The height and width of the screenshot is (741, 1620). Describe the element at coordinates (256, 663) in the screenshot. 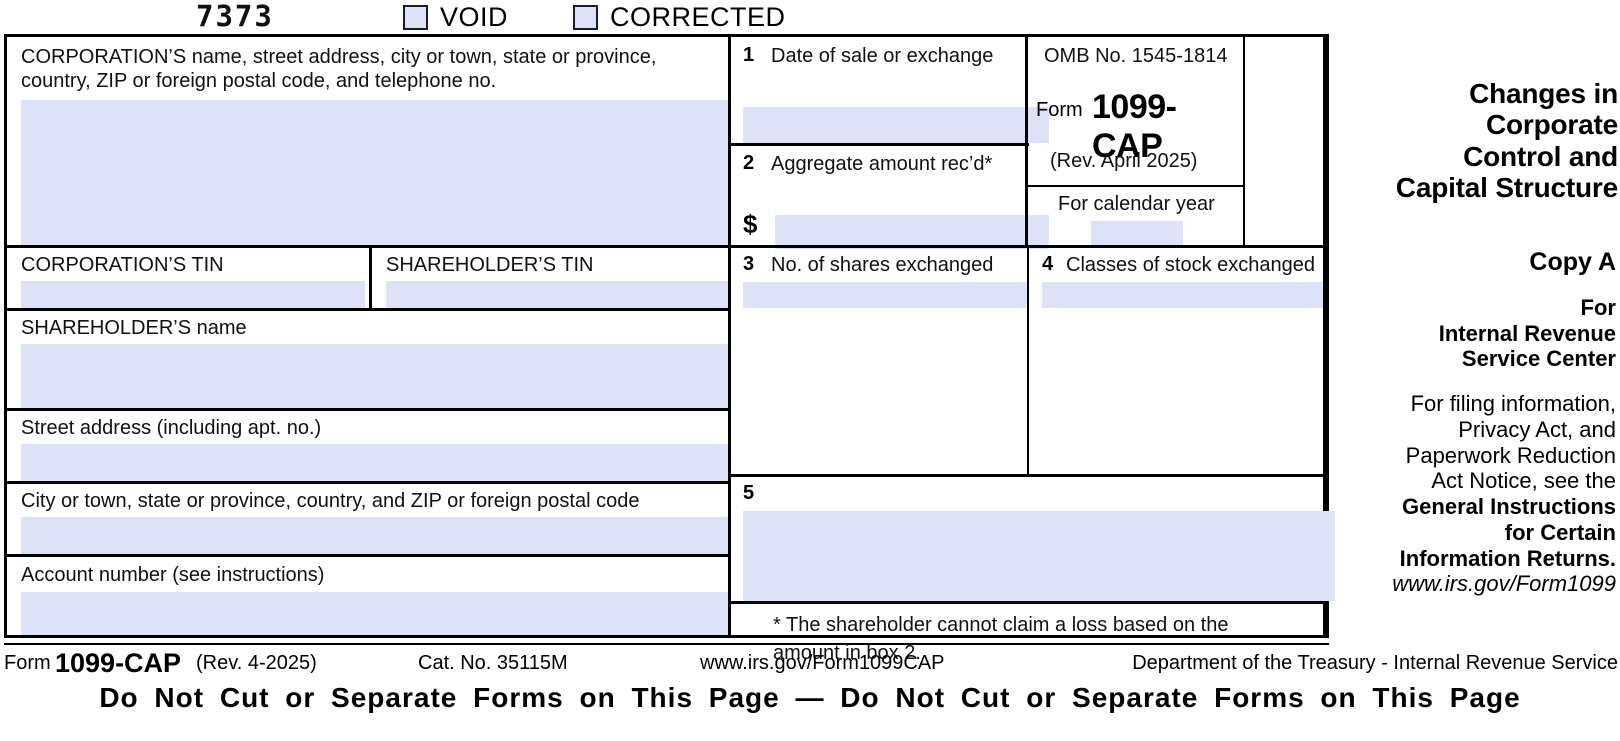

I see `footer-revision: (Rev. 4-2025)` at that location.